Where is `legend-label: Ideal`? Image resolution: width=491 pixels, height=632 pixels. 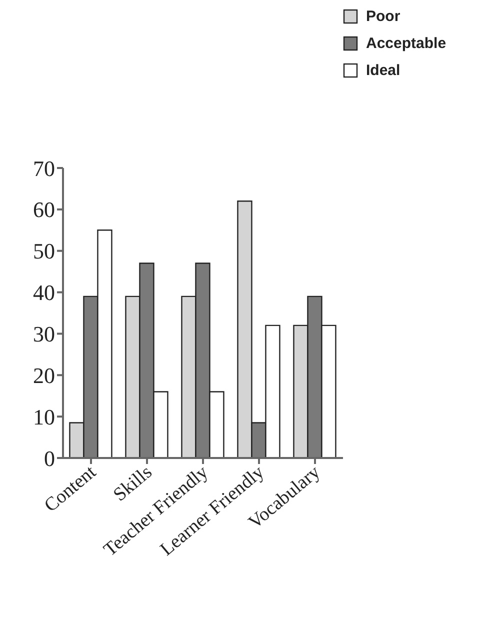 legend-label: Ideal is located at coordinates (383, 70).